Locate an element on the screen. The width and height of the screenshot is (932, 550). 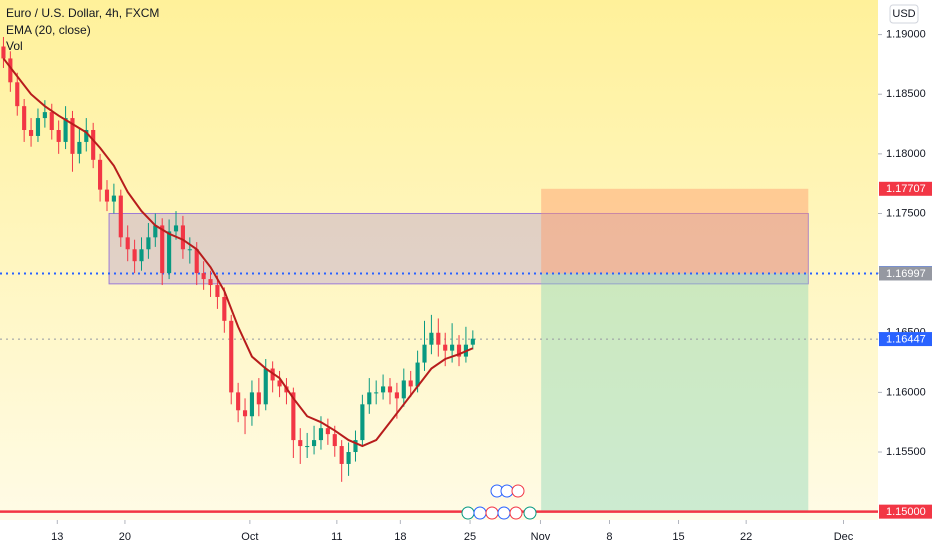
chart-title: Euro / U.S. Dollar, 4h, FXCM is located at coordinates (82, 13).